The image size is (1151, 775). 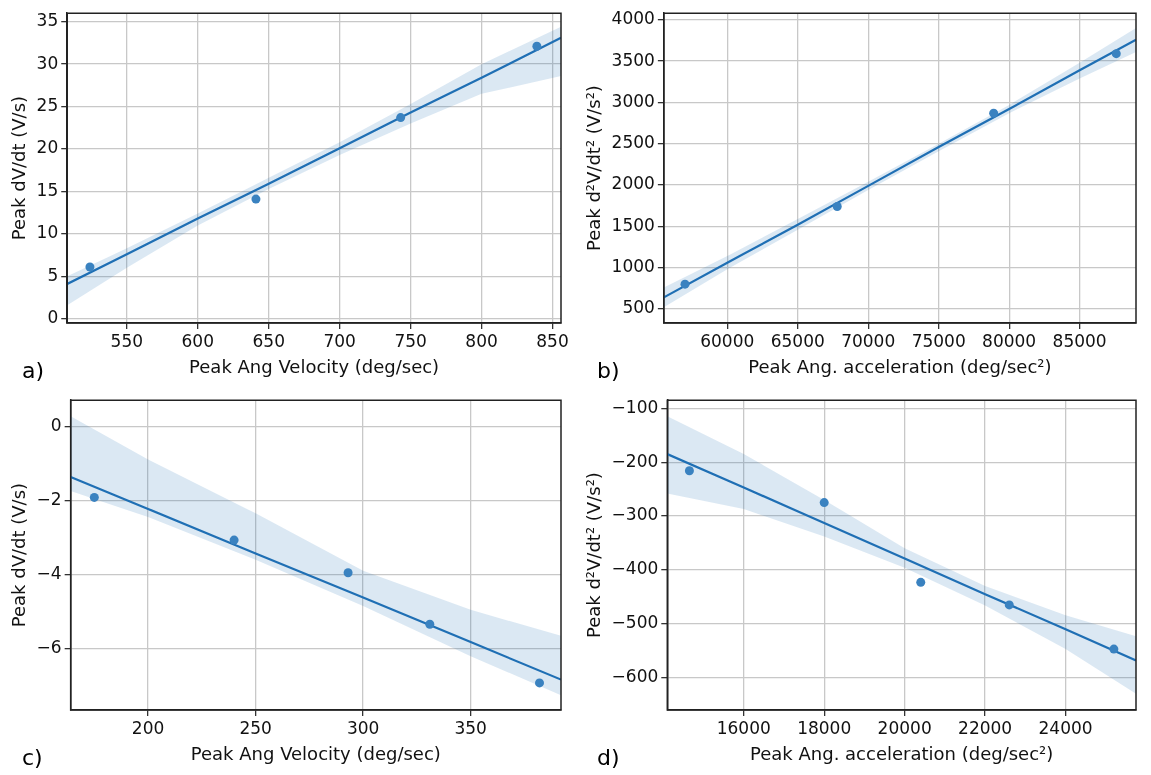 What do you see at coordinates (268, 340) in the screenshot?
I see `x-tick-label: 650` at bounding box center [268, 340].